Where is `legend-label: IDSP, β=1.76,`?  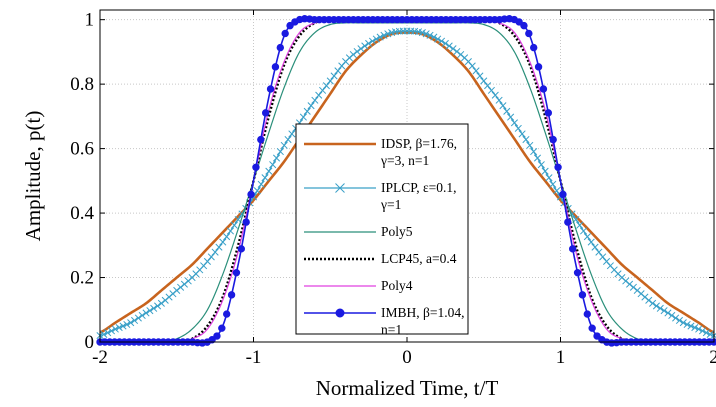 legend-label: IDSP, β=1.76, is located at coordinates (419, 143).